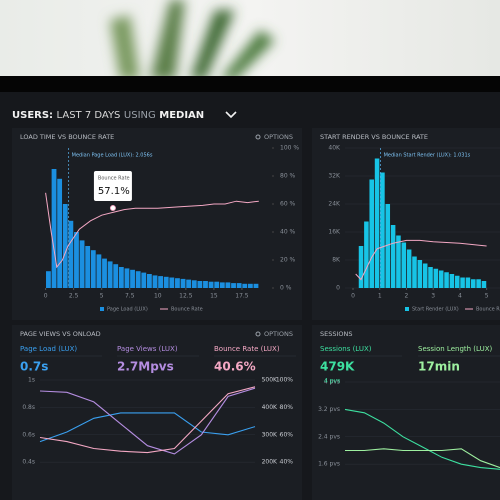  I want to click on tooltip-value: 57.1%, so click(114, 191).